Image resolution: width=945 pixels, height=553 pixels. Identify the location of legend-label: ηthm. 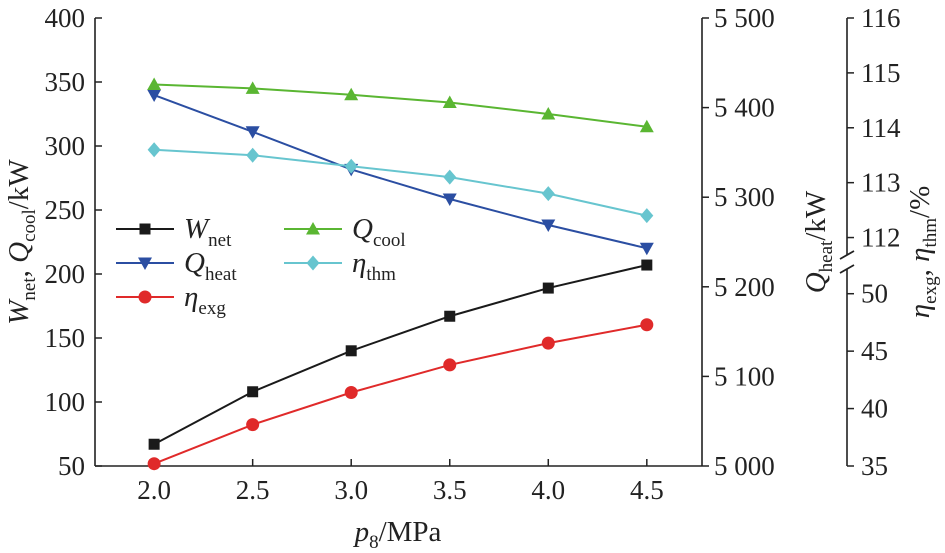
(374, 266).